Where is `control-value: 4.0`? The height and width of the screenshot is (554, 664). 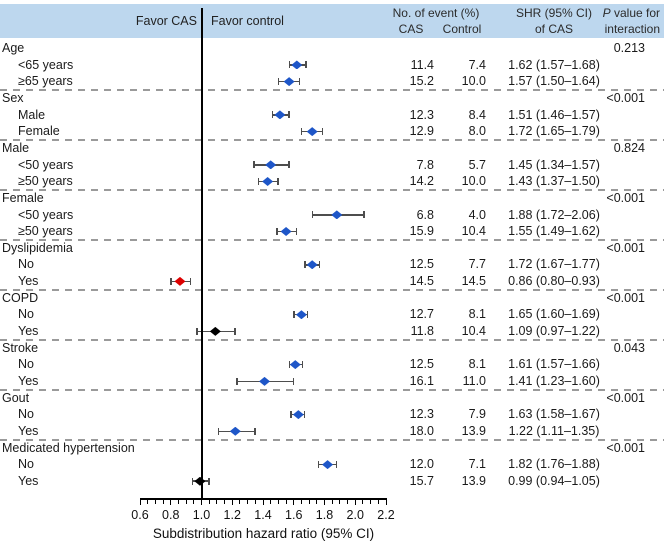
control-value: 4.0 is located at coordinates (477, 214).